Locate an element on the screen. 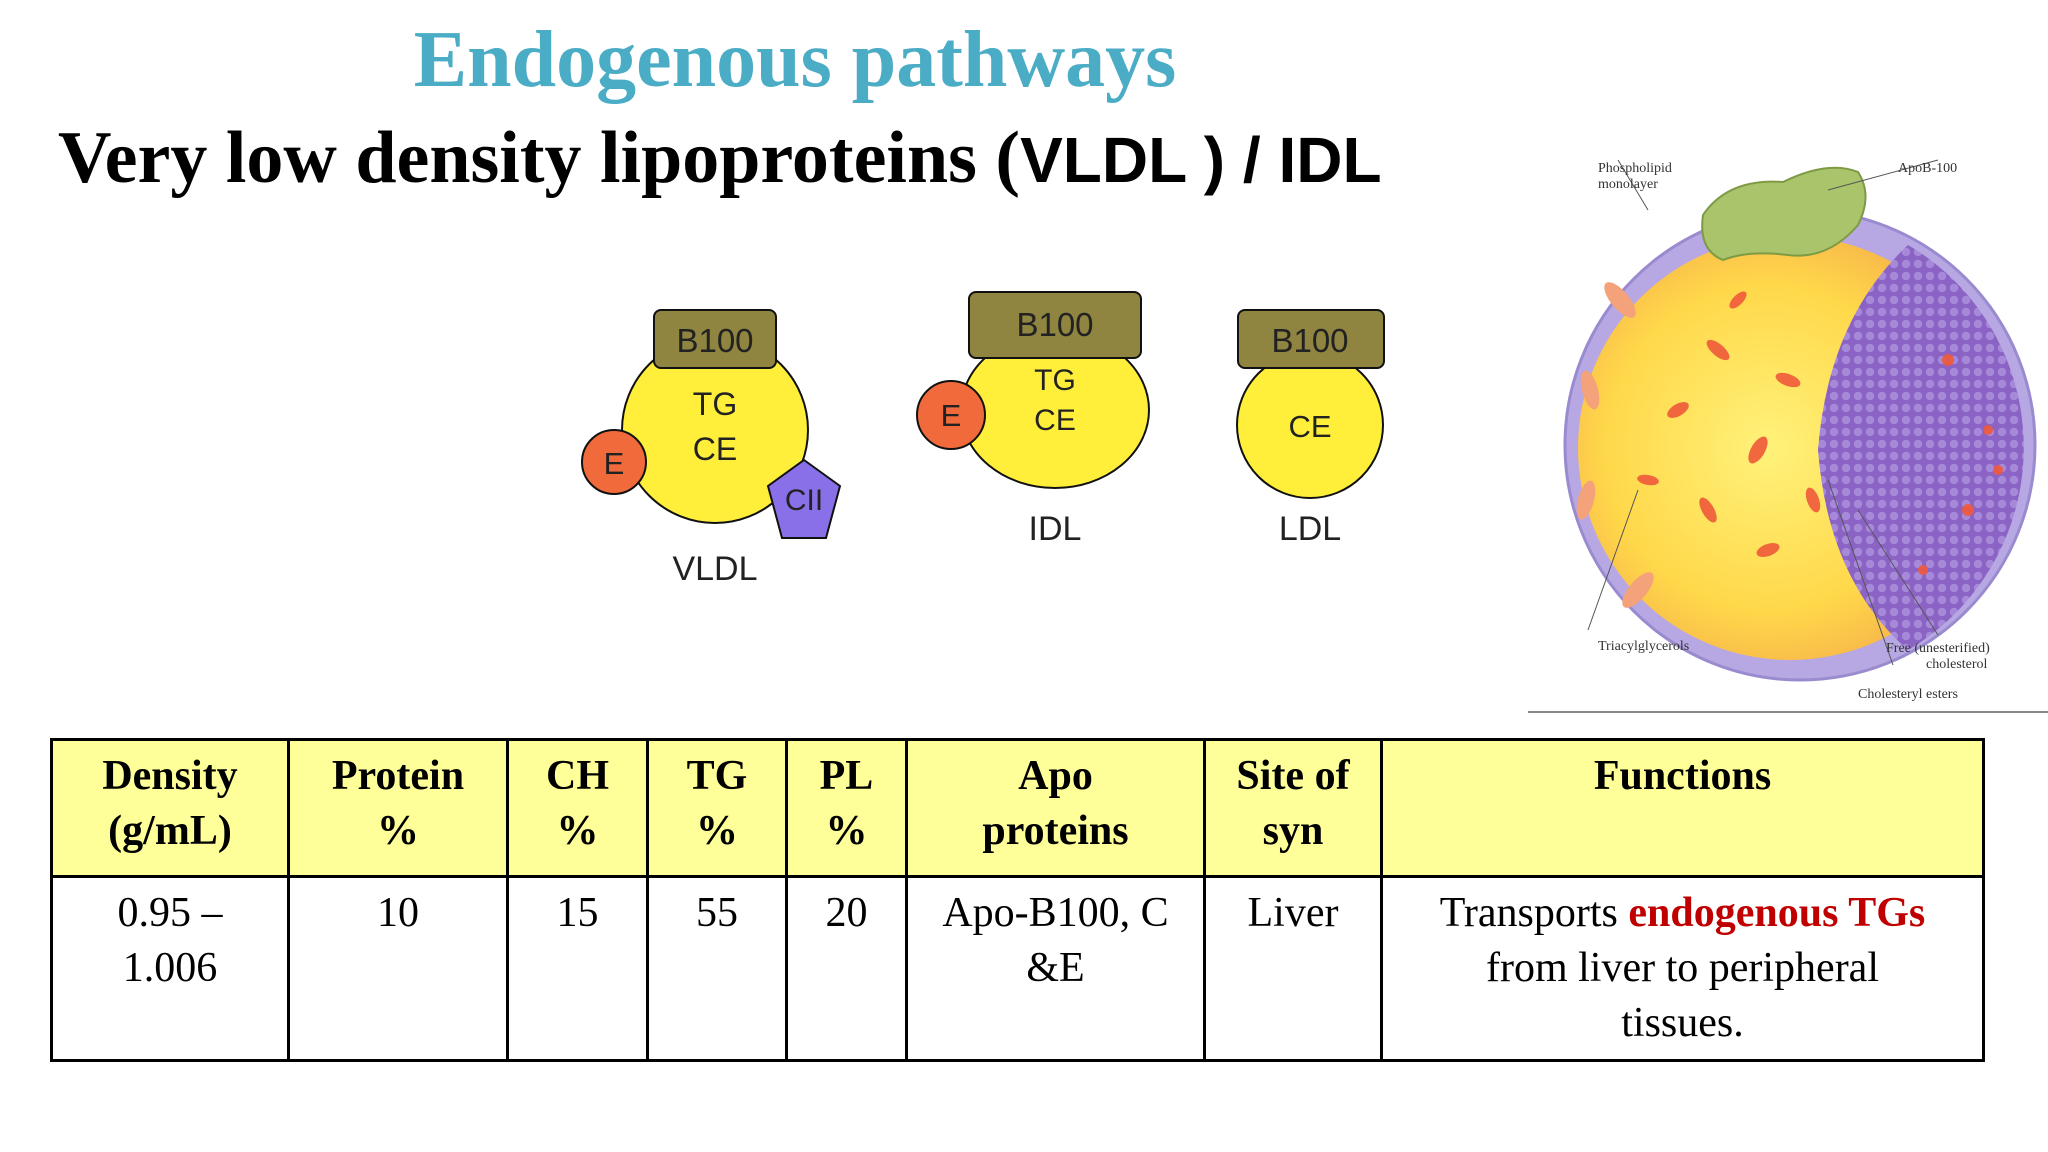  cell-density: 0.95 –1.006 is located at coordinates (170, 968).